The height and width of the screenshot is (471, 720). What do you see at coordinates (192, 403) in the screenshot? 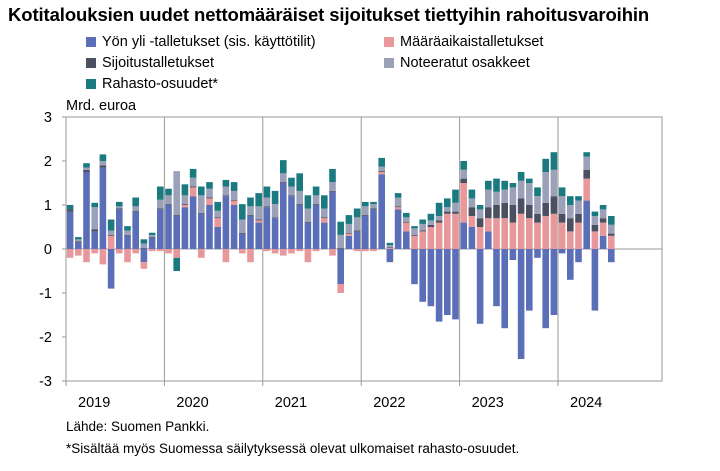
I see `x-tick-label: 2020` at bounding box center [192, 403].